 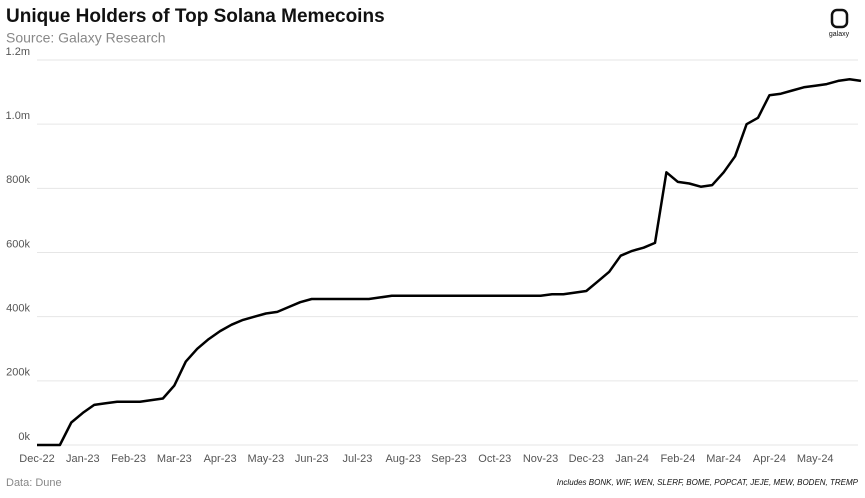 I want to click on x-tick-label: Dec-23, so click(x=586, y=459).